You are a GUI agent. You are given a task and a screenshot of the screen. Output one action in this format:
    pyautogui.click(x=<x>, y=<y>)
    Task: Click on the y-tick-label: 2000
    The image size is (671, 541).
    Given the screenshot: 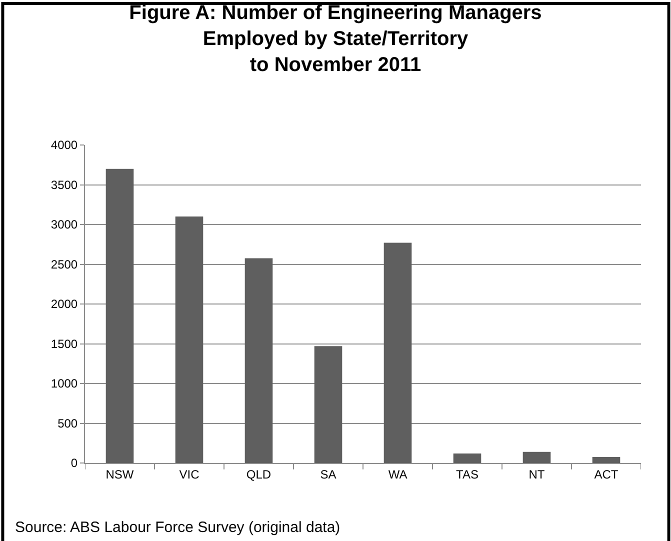 What is the action you would take?
    pyautogui.click(x=64, y=304)
    